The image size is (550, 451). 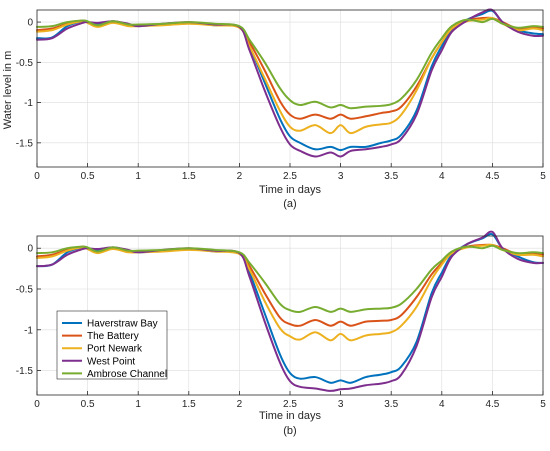 What do you see at coordinates (289, 204) in the screenshot?
I see `panel-label: (a)` at bounding box center [289, 204].